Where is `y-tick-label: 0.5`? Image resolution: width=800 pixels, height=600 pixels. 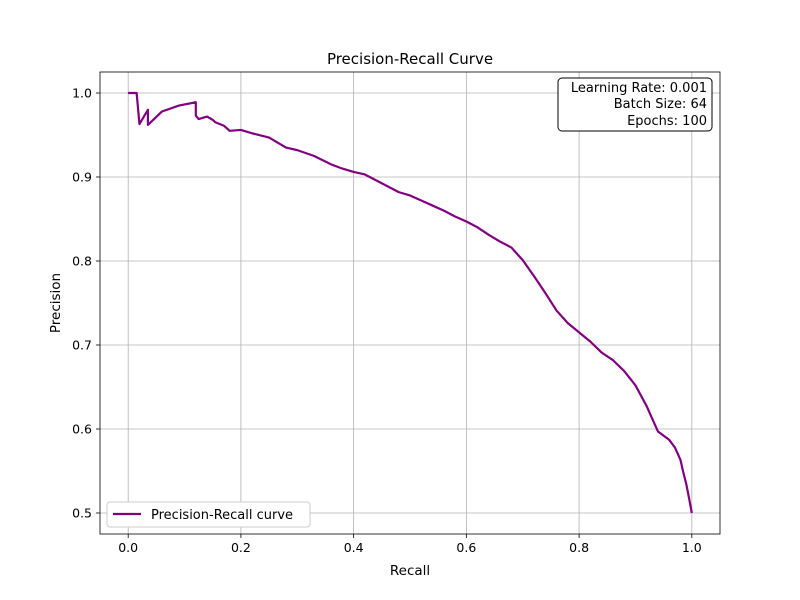 y-tick-label: 0.5 is located at coordinates (82, 513).